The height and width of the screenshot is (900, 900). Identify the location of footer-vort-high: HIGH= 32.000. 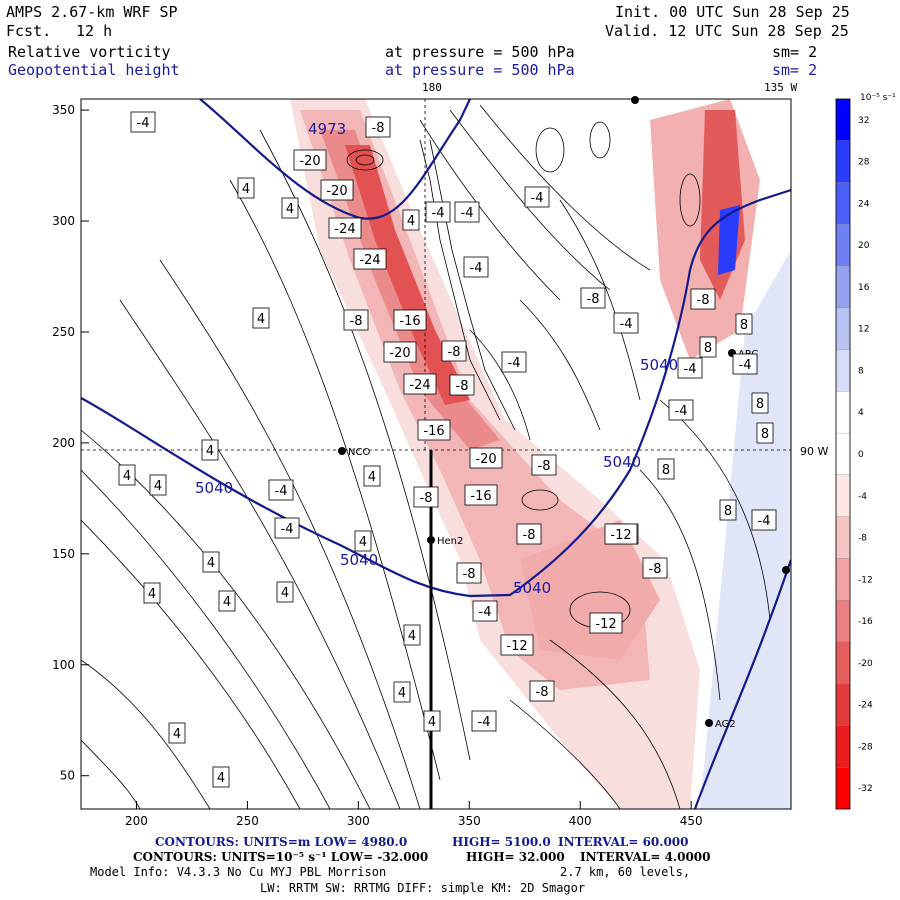
(515, 857).